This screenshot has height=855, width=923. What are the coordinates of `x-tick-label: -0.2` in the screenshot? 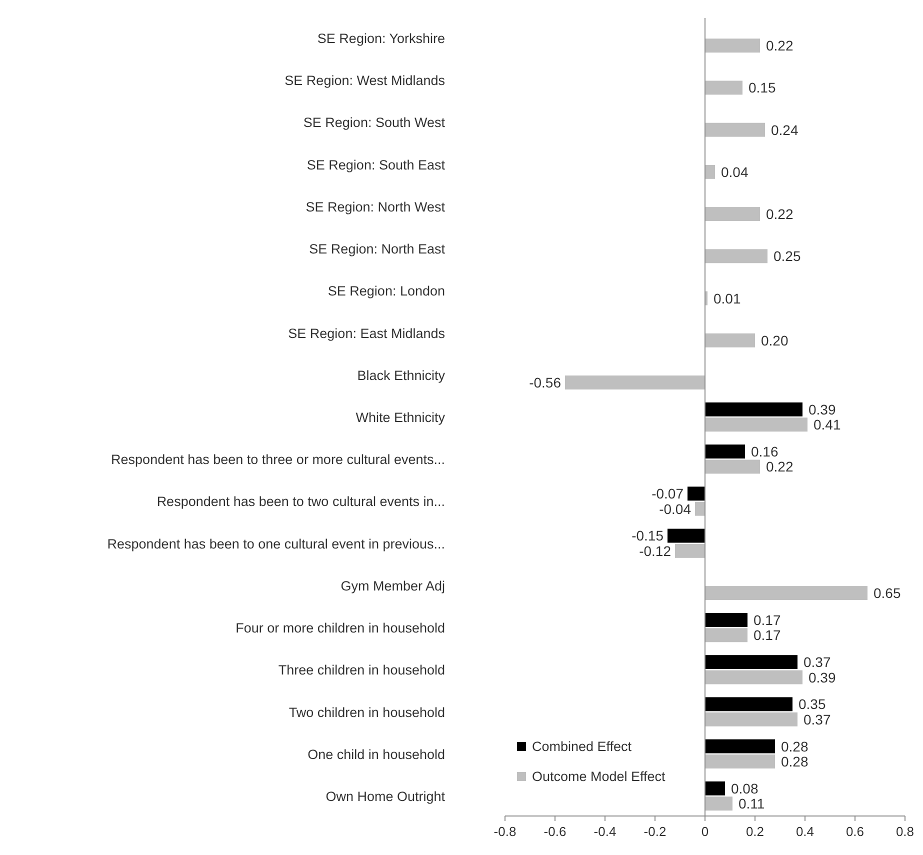 It's located at (655, 831).